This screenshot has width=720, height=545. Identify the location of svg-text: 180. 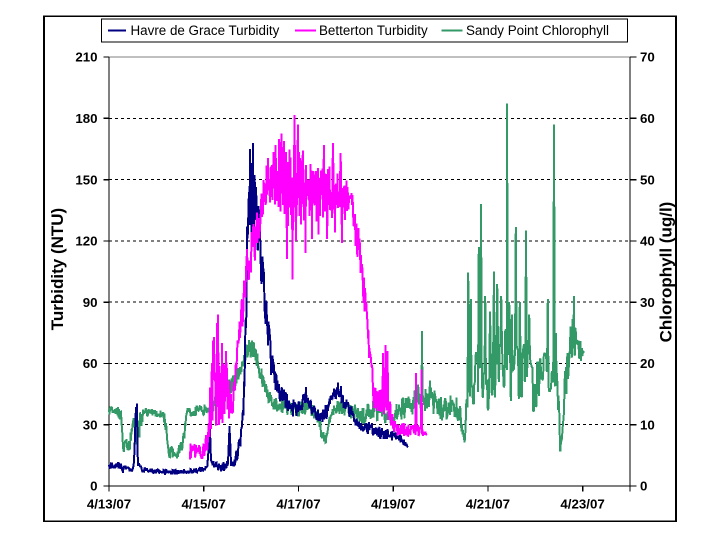
(86, 118).